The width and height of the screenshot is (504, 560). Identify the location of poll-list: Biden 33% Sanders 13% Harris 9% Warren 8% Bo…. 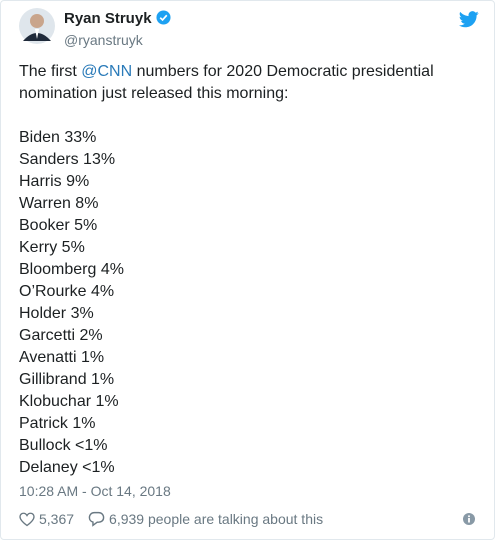
(71, 303).